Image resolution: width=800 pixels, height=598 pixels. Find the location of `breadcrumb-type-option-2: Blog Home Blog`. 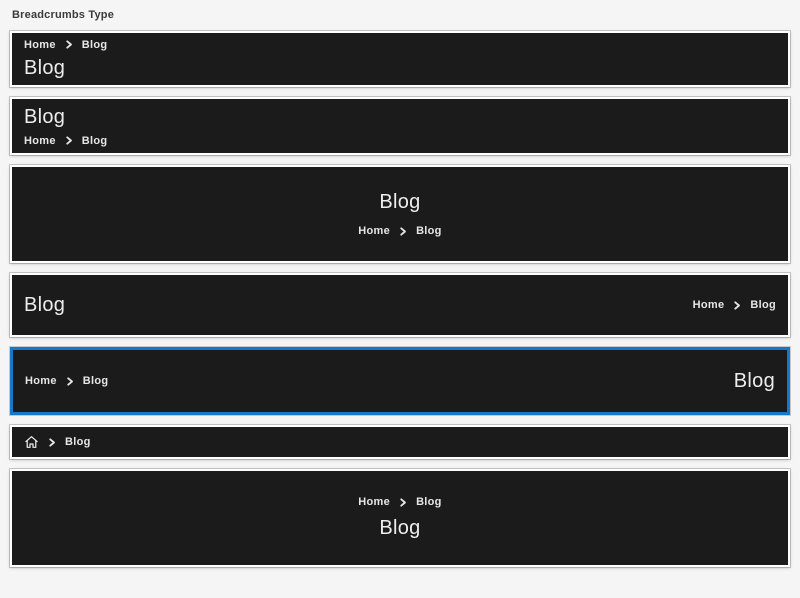

breadcrumb-type-option-2: Blog Home Blog is located at coordinates (400, 126).